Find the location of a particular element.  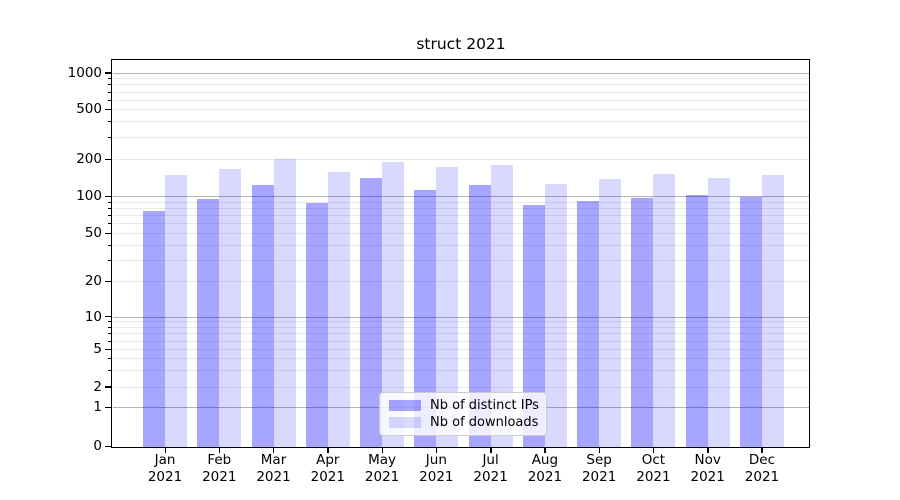

x-tick-label: Nov 2021 is located at coordinates (708, 468).